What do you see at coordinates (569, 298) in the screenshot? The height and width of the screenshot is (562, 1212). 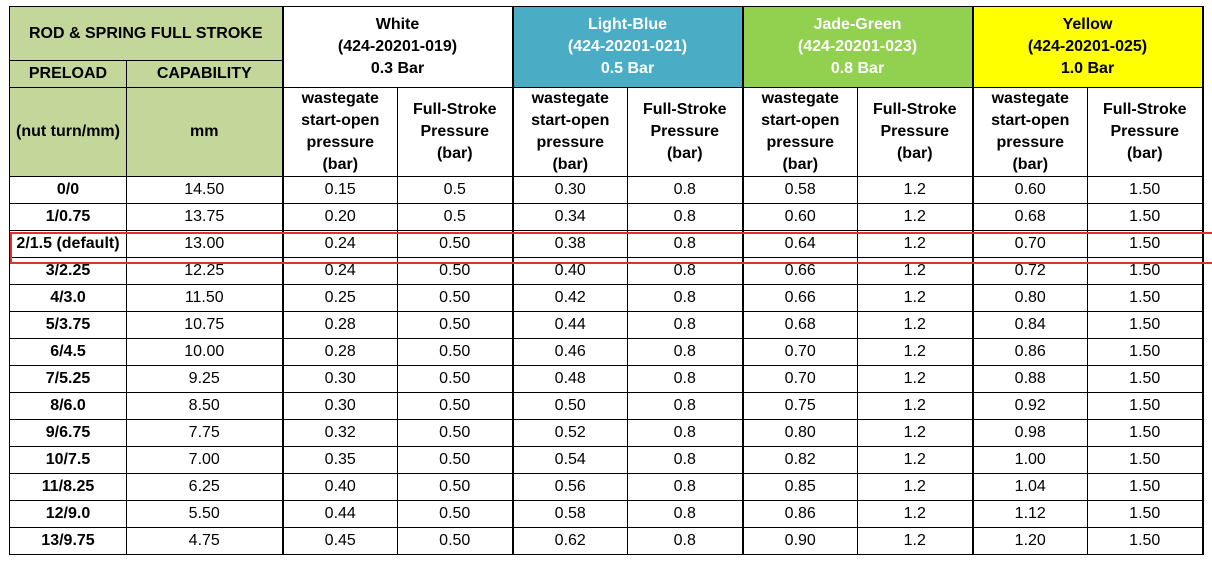 I see `start-open-pressure-cell: 0.42` at bounding box center [569, 298].